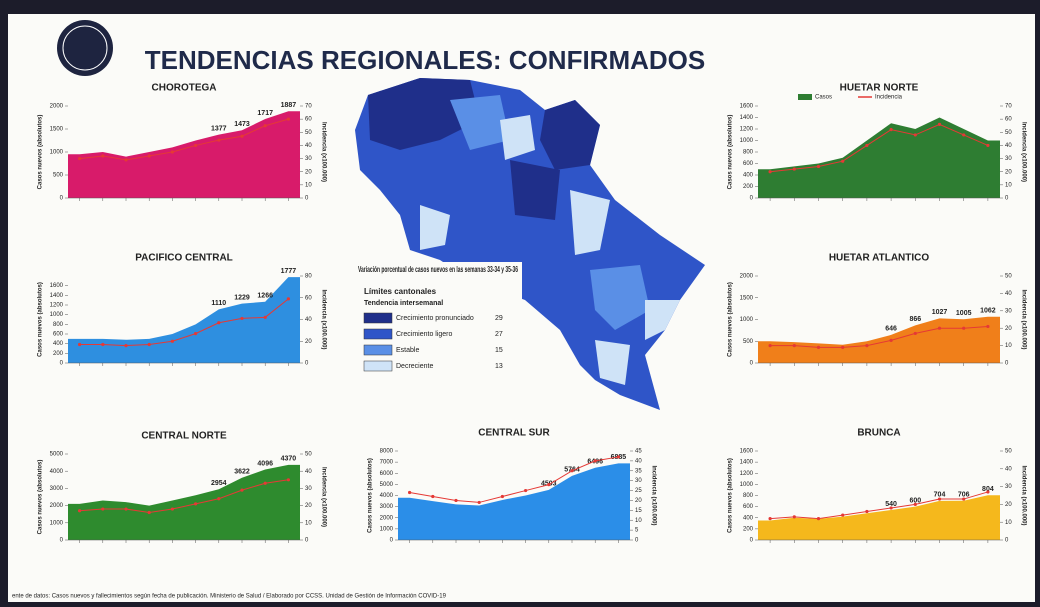 This screenshot has width=1040, height=607. What do you see at coordinates (265, 463) in the screenshot?
I see `data-label: 4096` at bounding box center [265, 463].